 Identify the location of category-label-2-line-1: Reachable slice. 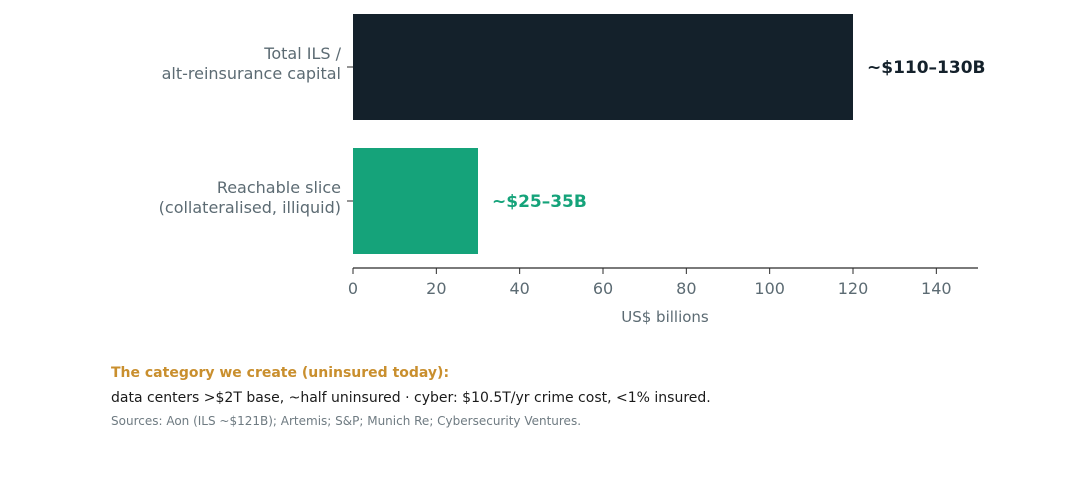
(279, 187).